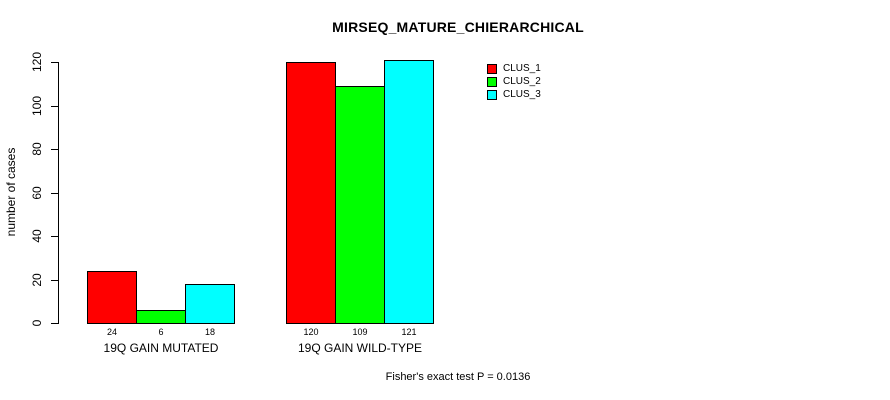  I want to click on chart-title: MIRSEQ_MATURE_CHIERARCHICAL, so click(458, 27).